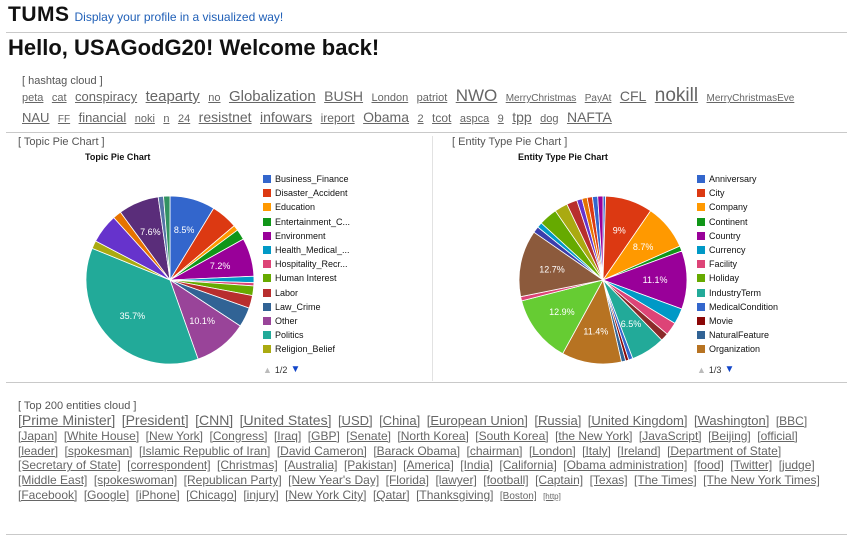 Image resolution: width=850 pixels, height=538 pixels. Describe the element at coordinates (737, 250) in the screenshot. I see `entity-legend-item-currency: Currency` at that location.